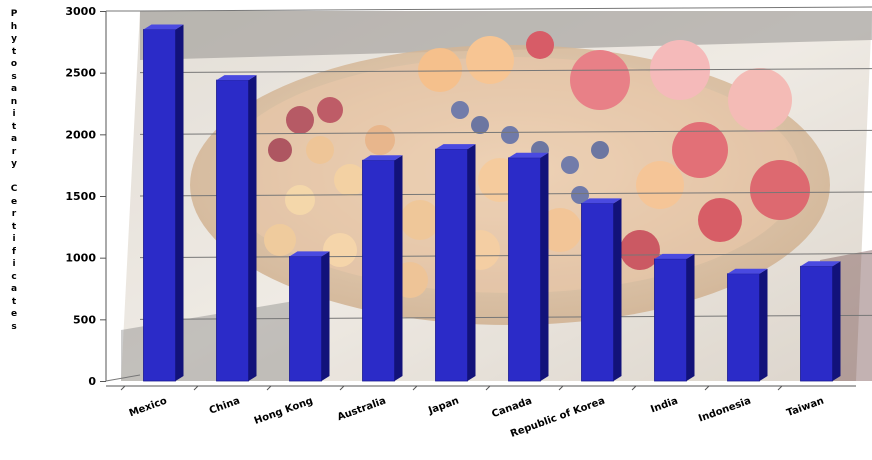  I want to click on y-tick-labels: 0 500 1000 1500 2000 2500 3000, so click(80, 196).